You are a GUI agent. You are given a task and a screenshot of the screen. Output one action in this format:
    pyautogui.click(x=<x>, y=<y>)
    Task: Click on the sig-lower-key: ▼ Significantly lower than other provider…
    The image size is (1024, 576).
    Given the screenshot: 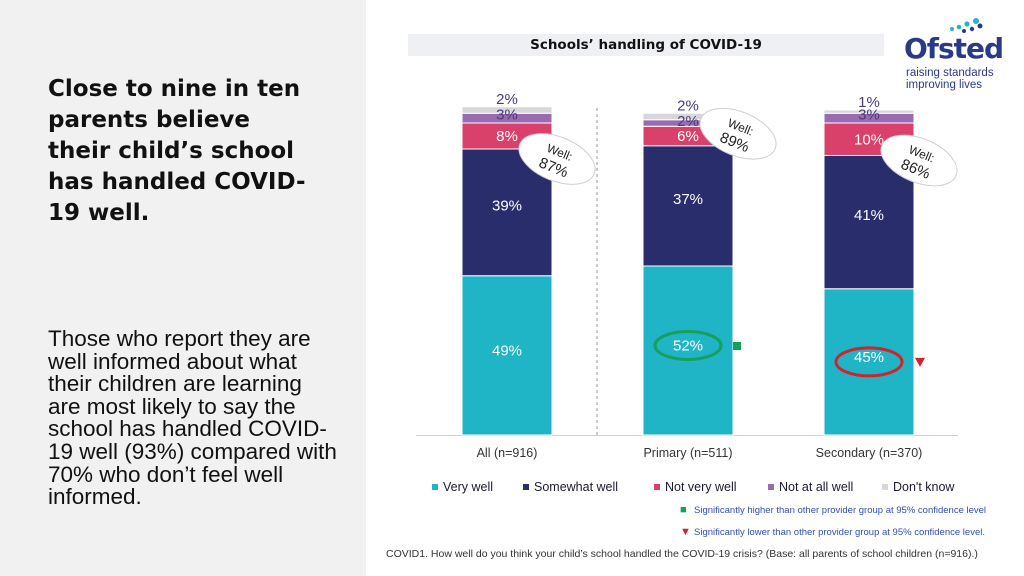 What is the action you would take?
    pyautogui.click(x=832, y=532)
    